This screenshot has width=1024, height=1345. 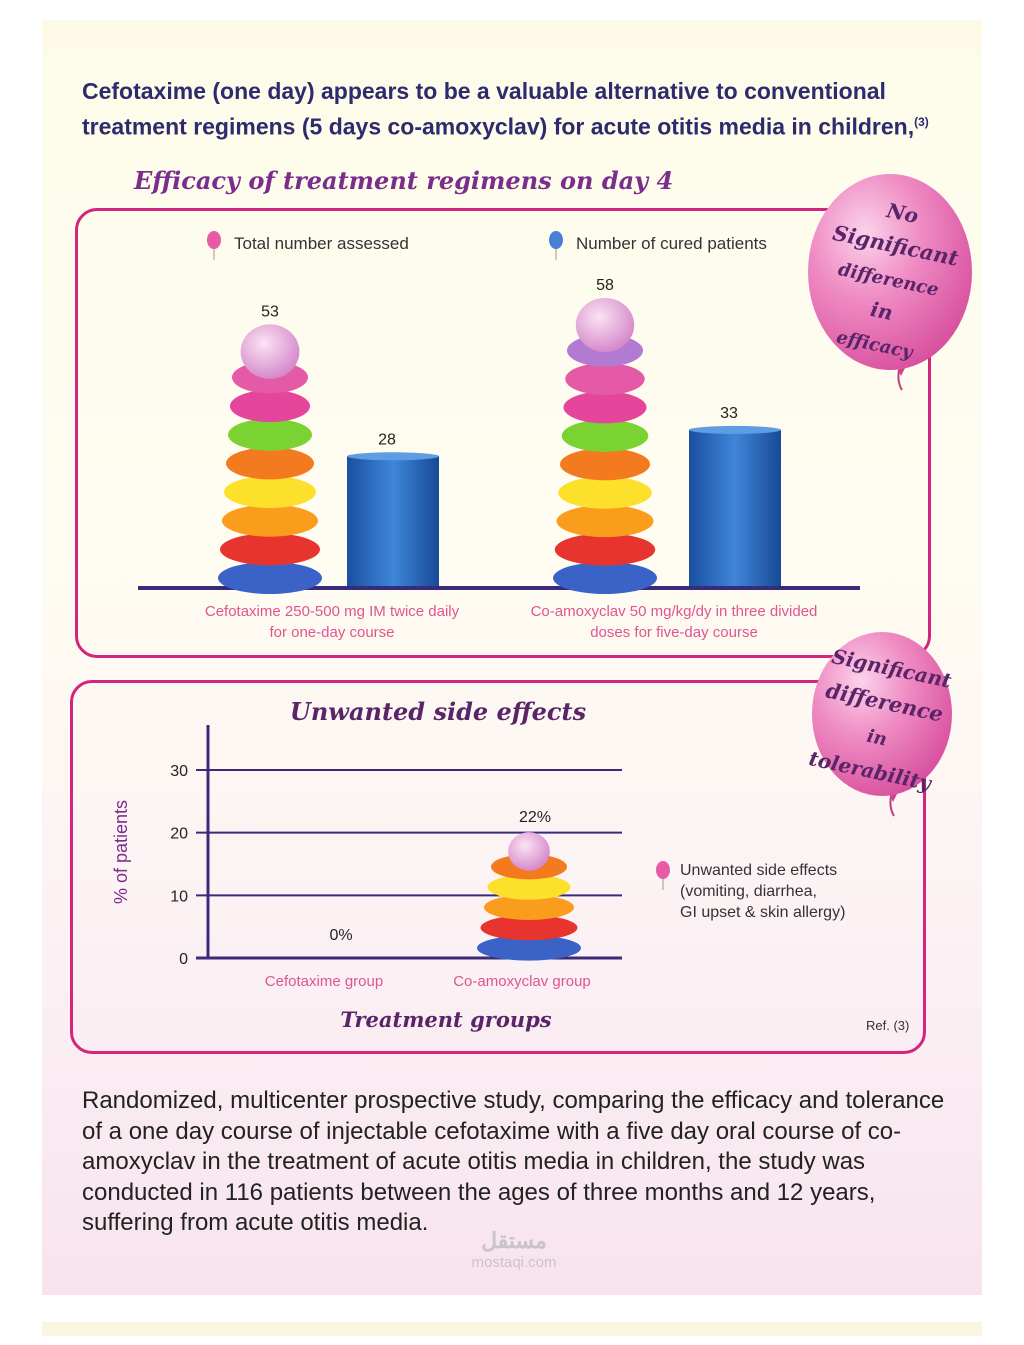 What do you see at coordinates (522, 981) in the screenshot?
I see `side-category-label: Co-amoxyclav group` at bounding box center [522, 981].